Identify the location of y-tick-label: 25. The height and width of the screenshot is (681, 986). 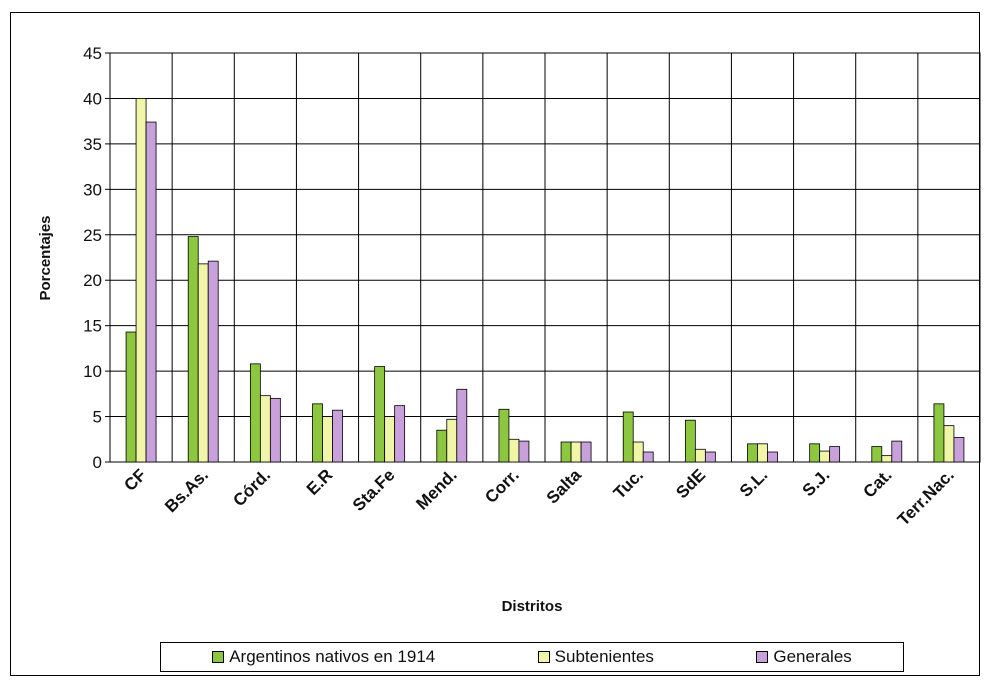
(92, 235).